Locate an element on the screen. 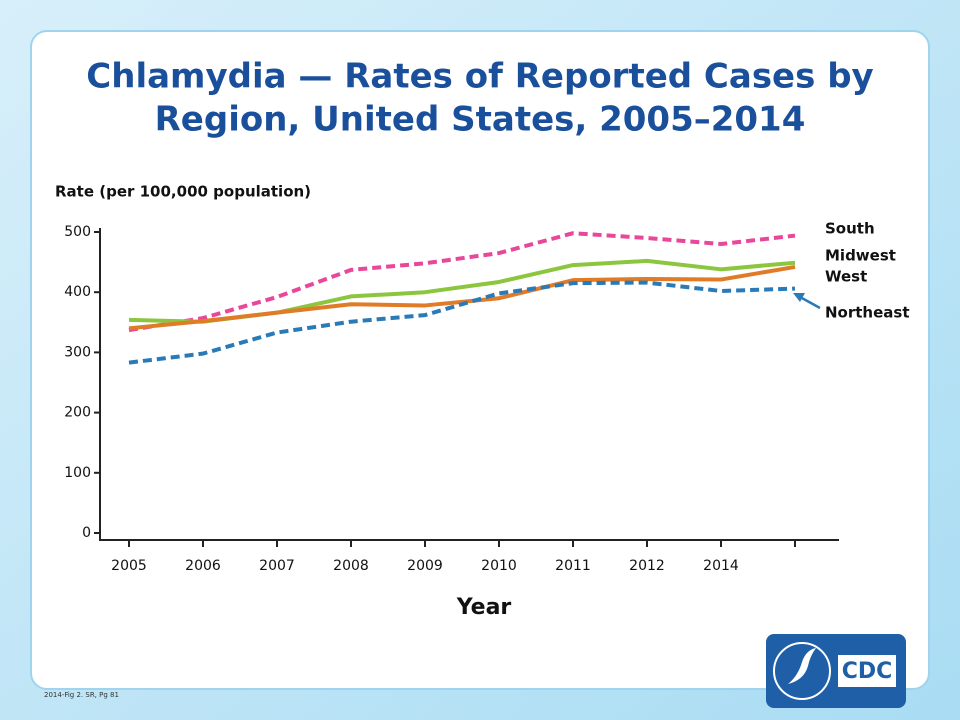 The width and height of the screenshot is (960, 720). chart-title: Chlamydia — Rates of Reported Cases by is located at coordinates (479, 77).